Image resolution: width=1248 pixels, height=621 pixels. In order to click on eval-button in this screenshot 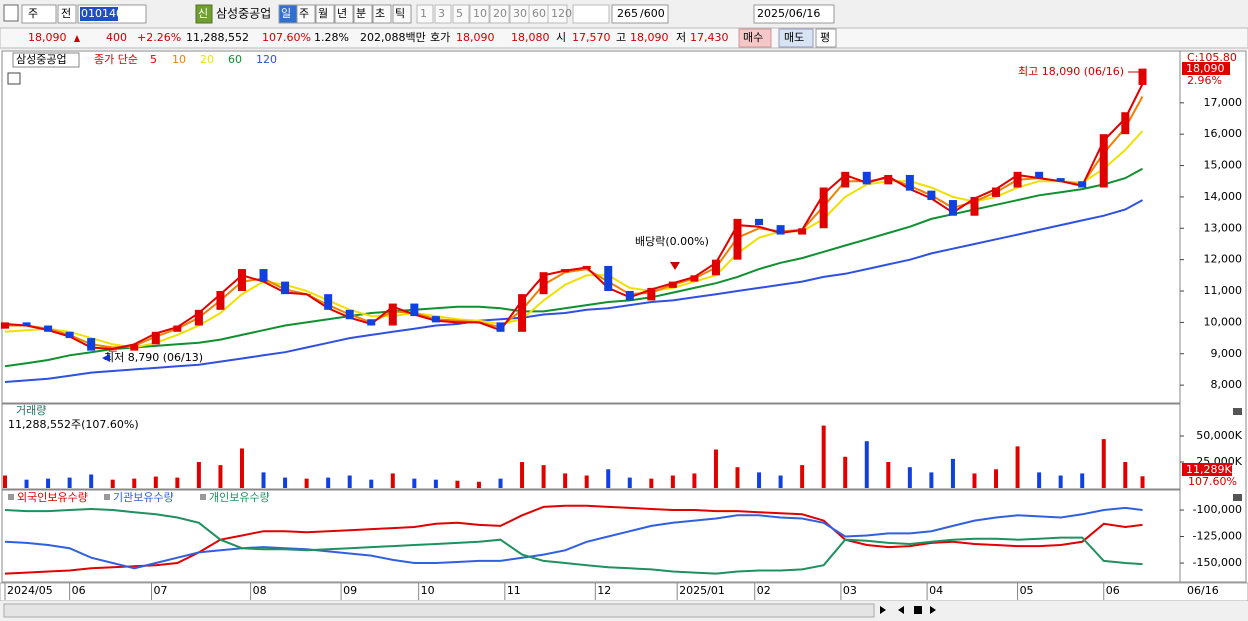, I will do `click(826, 38)`.